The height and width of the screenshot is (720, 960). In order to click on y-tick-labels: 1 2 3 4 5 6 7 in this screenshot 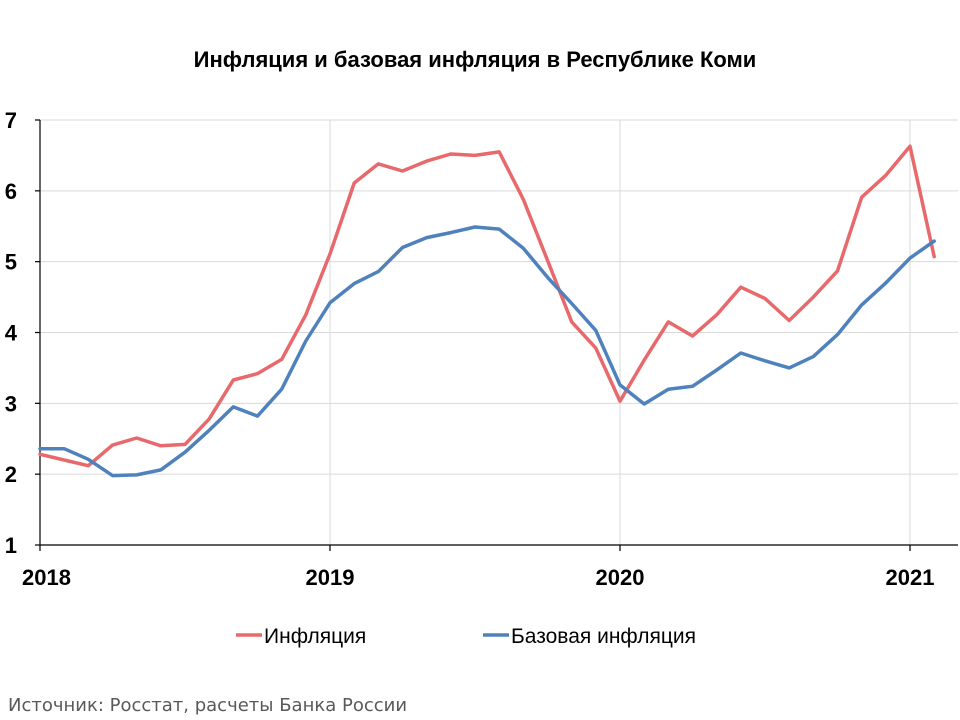, I will do `click(11, 333)`.